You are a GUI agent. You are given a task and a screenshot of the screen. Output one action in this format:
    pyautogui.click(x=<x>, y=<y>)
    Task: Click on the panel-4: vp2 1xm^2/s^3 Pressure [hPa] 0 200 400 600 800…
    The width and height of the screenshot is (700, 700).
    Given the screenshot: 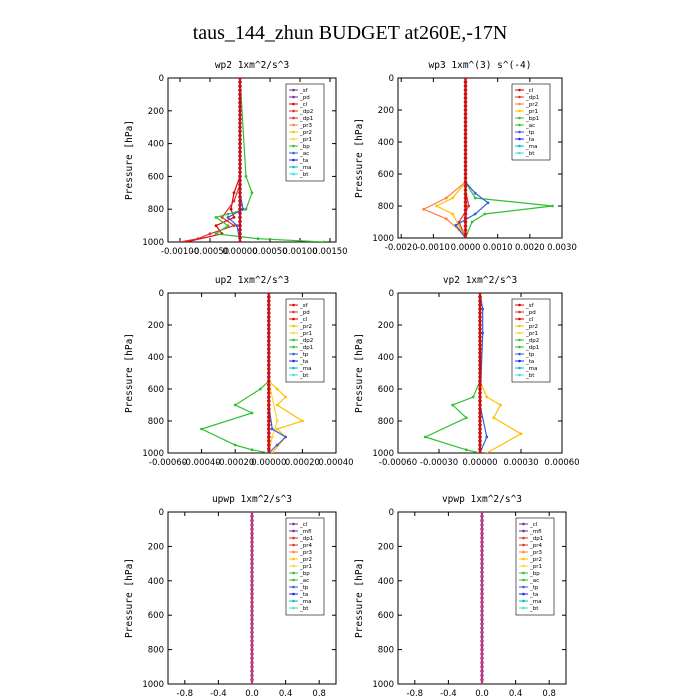 What is the action you would take?
    pyautogui.click(x=467, y=371)
    